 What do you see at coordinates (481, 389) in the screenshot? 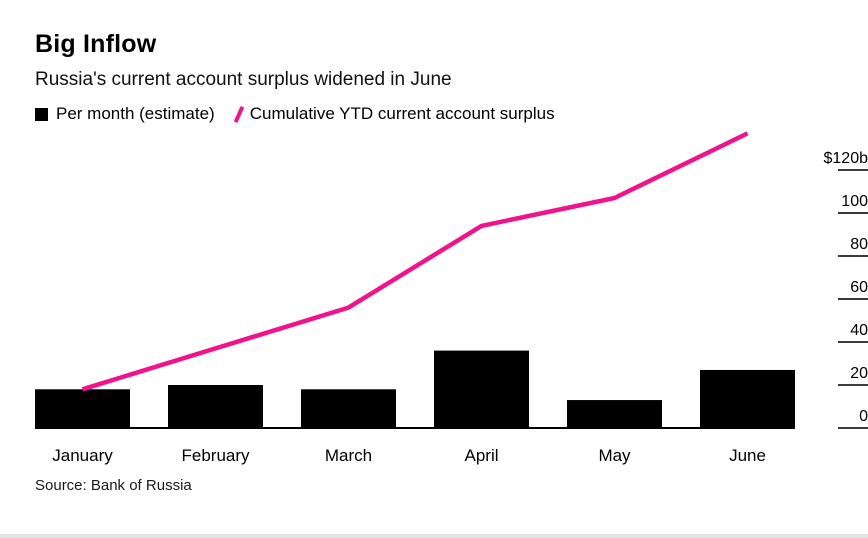
I see `bar-april` at bounding box center [481, 389].